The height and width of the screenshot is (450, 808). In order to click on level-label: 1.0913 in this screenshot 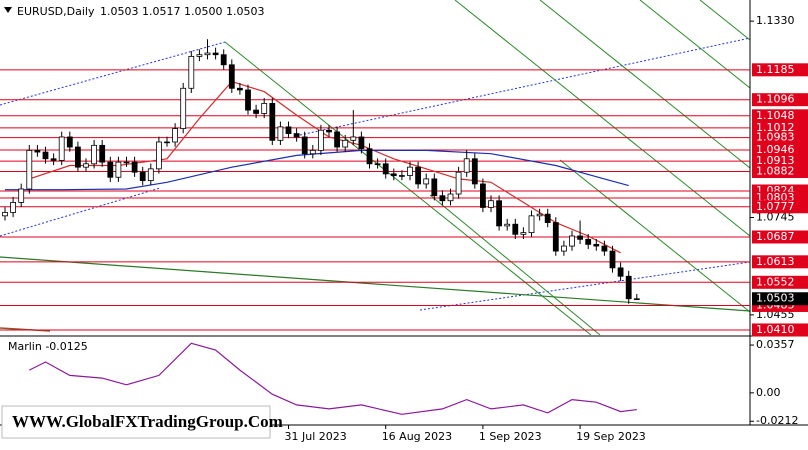, I will do `click(775, 160)`.